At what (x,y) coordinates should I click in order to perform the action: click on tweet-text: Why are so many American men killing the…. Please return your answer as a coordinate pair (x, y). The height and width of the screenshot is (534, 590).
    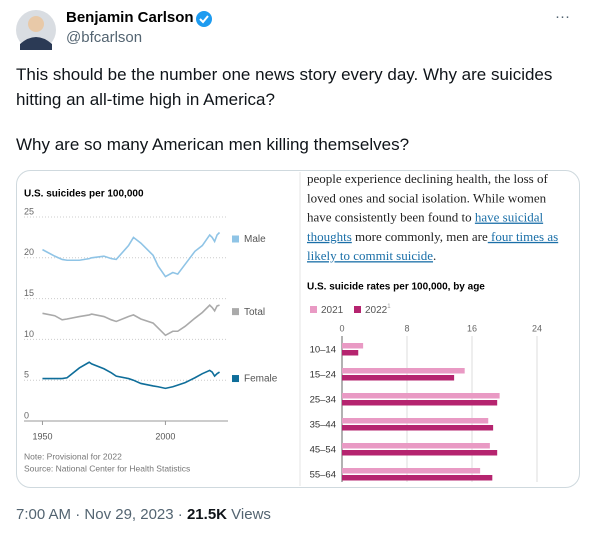
    Looking at the image, I should click on (213, 144).